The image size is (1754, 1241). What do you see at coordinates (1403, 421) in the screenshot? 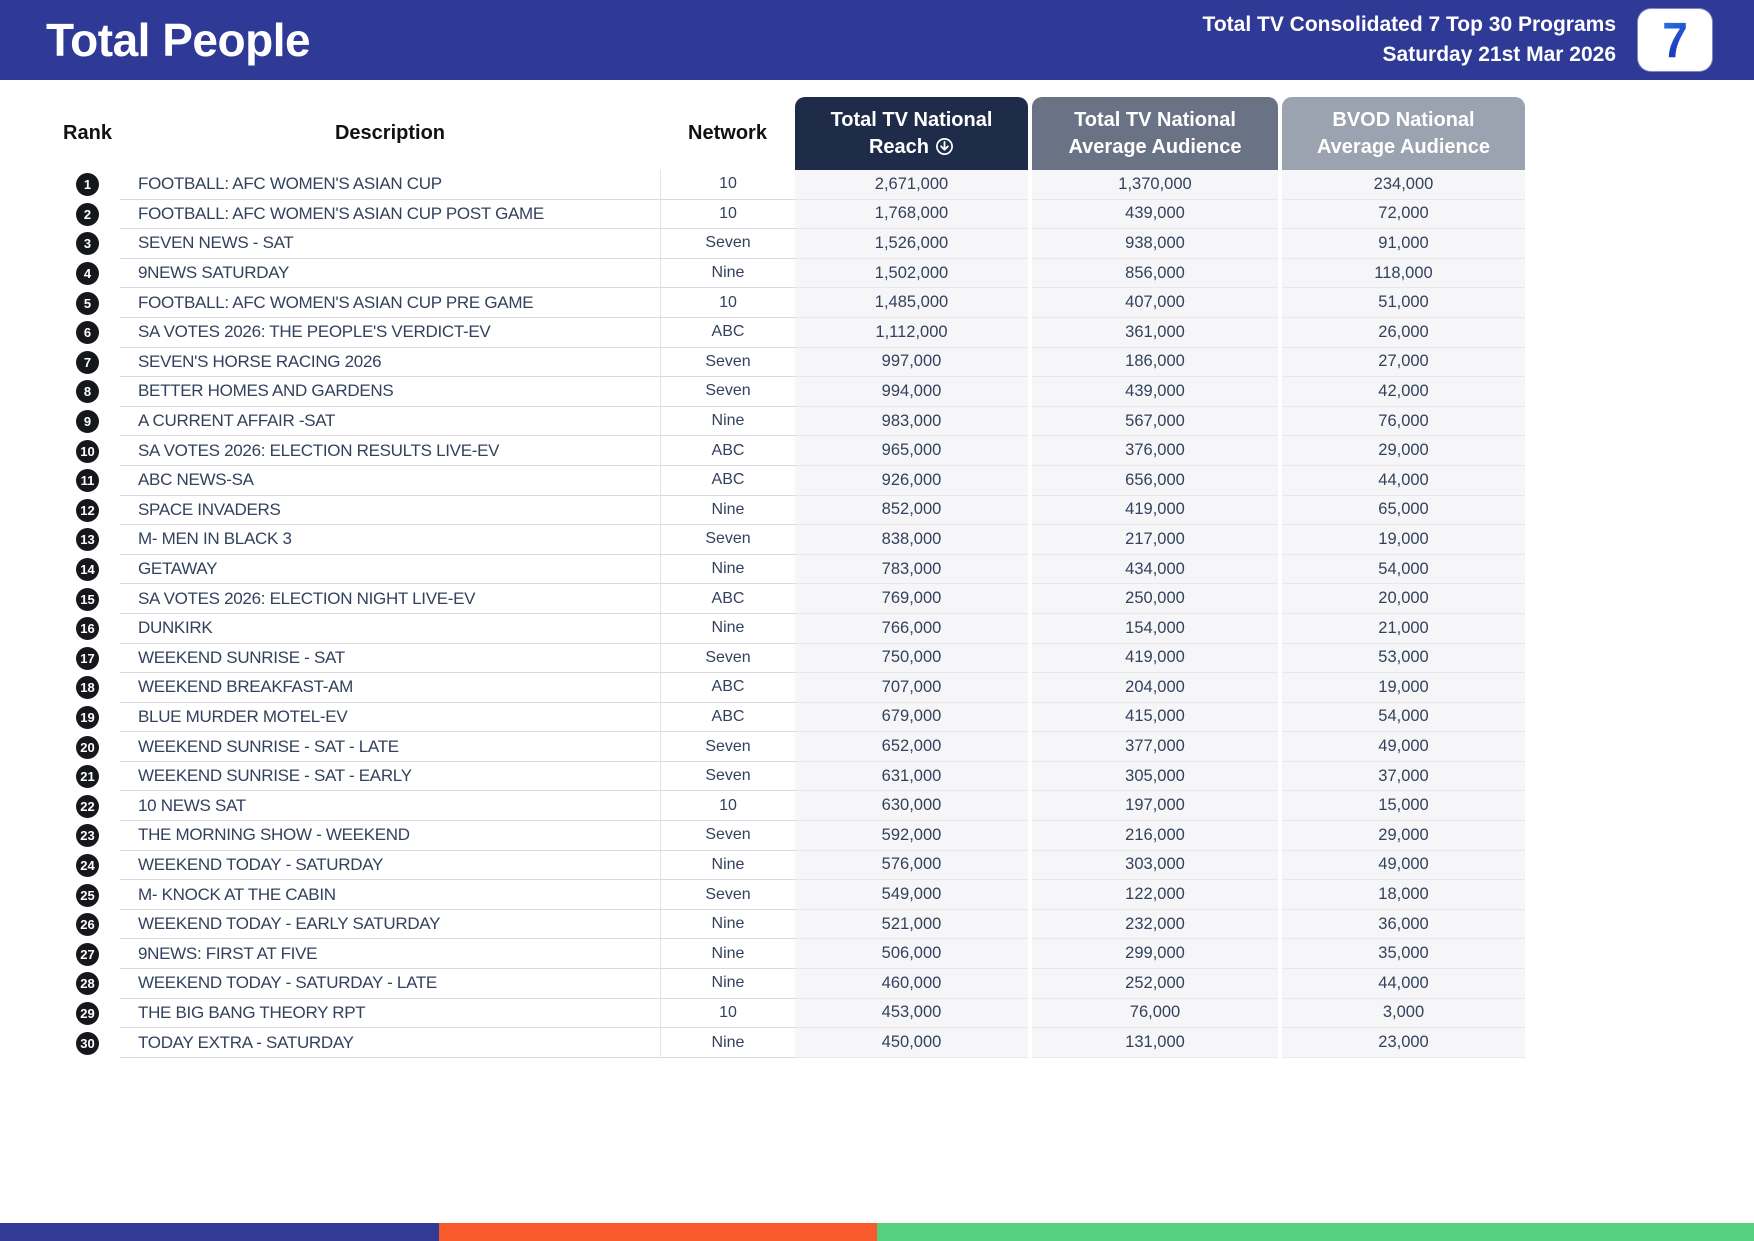
I see `bvod-avg-audience-value: 76,000` at bounding box center [1403, 421].